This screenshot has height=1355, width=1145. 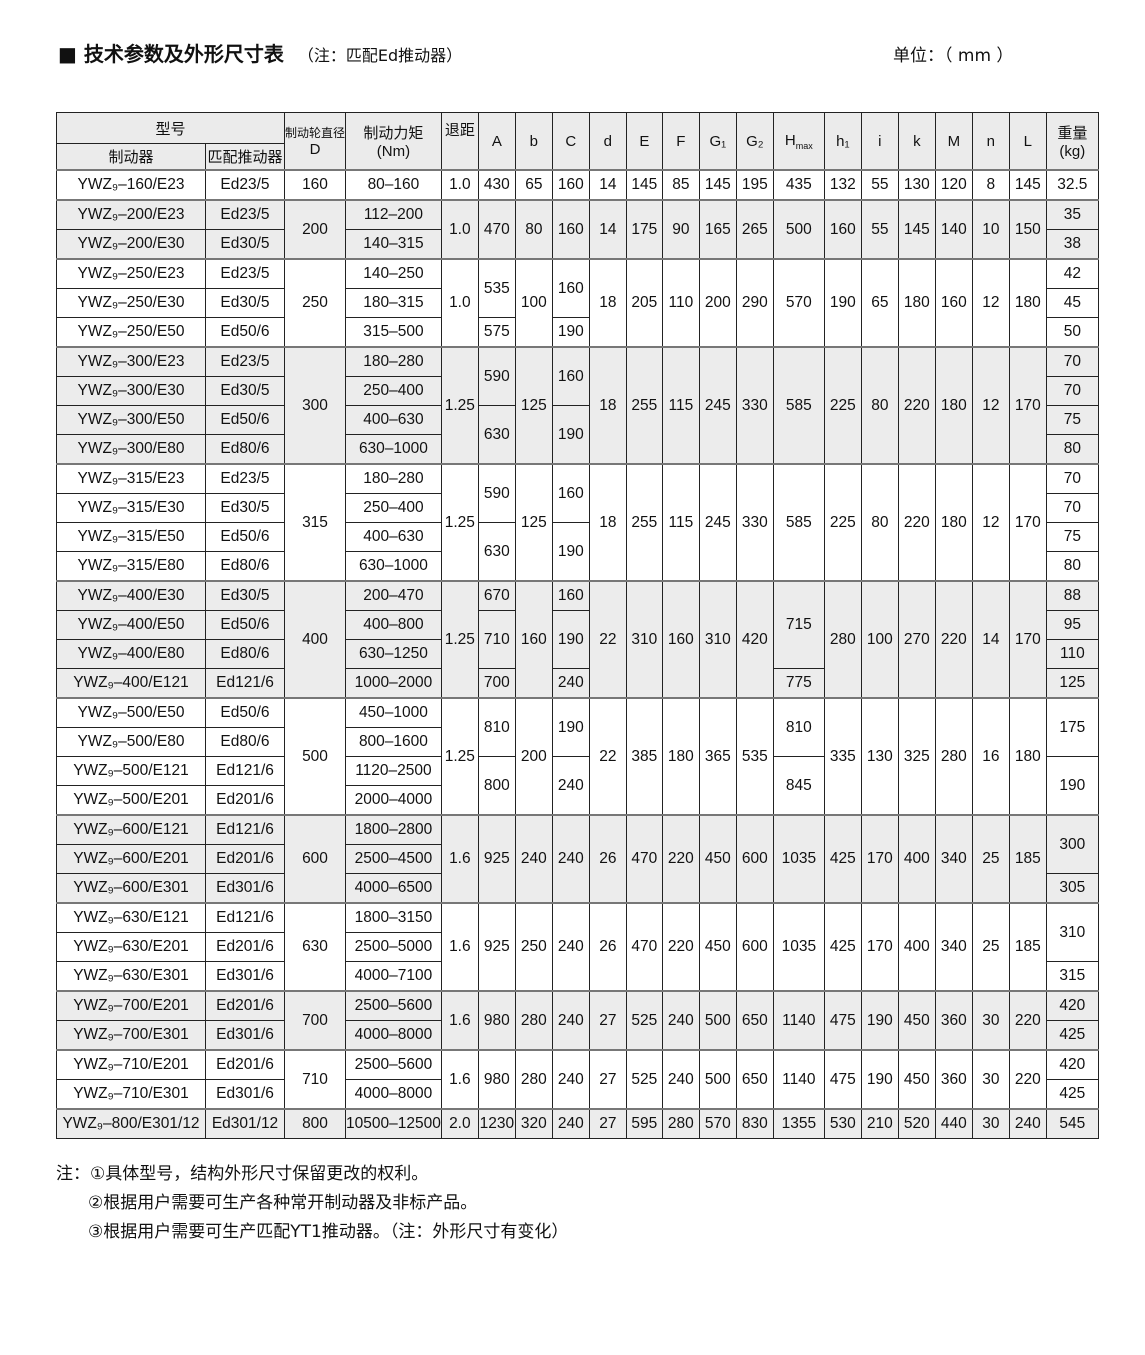 What do you see at coordinates (393, 185) in the screenshot?
I see `cell-torque: 80–160` at bounding box center [393, 185].